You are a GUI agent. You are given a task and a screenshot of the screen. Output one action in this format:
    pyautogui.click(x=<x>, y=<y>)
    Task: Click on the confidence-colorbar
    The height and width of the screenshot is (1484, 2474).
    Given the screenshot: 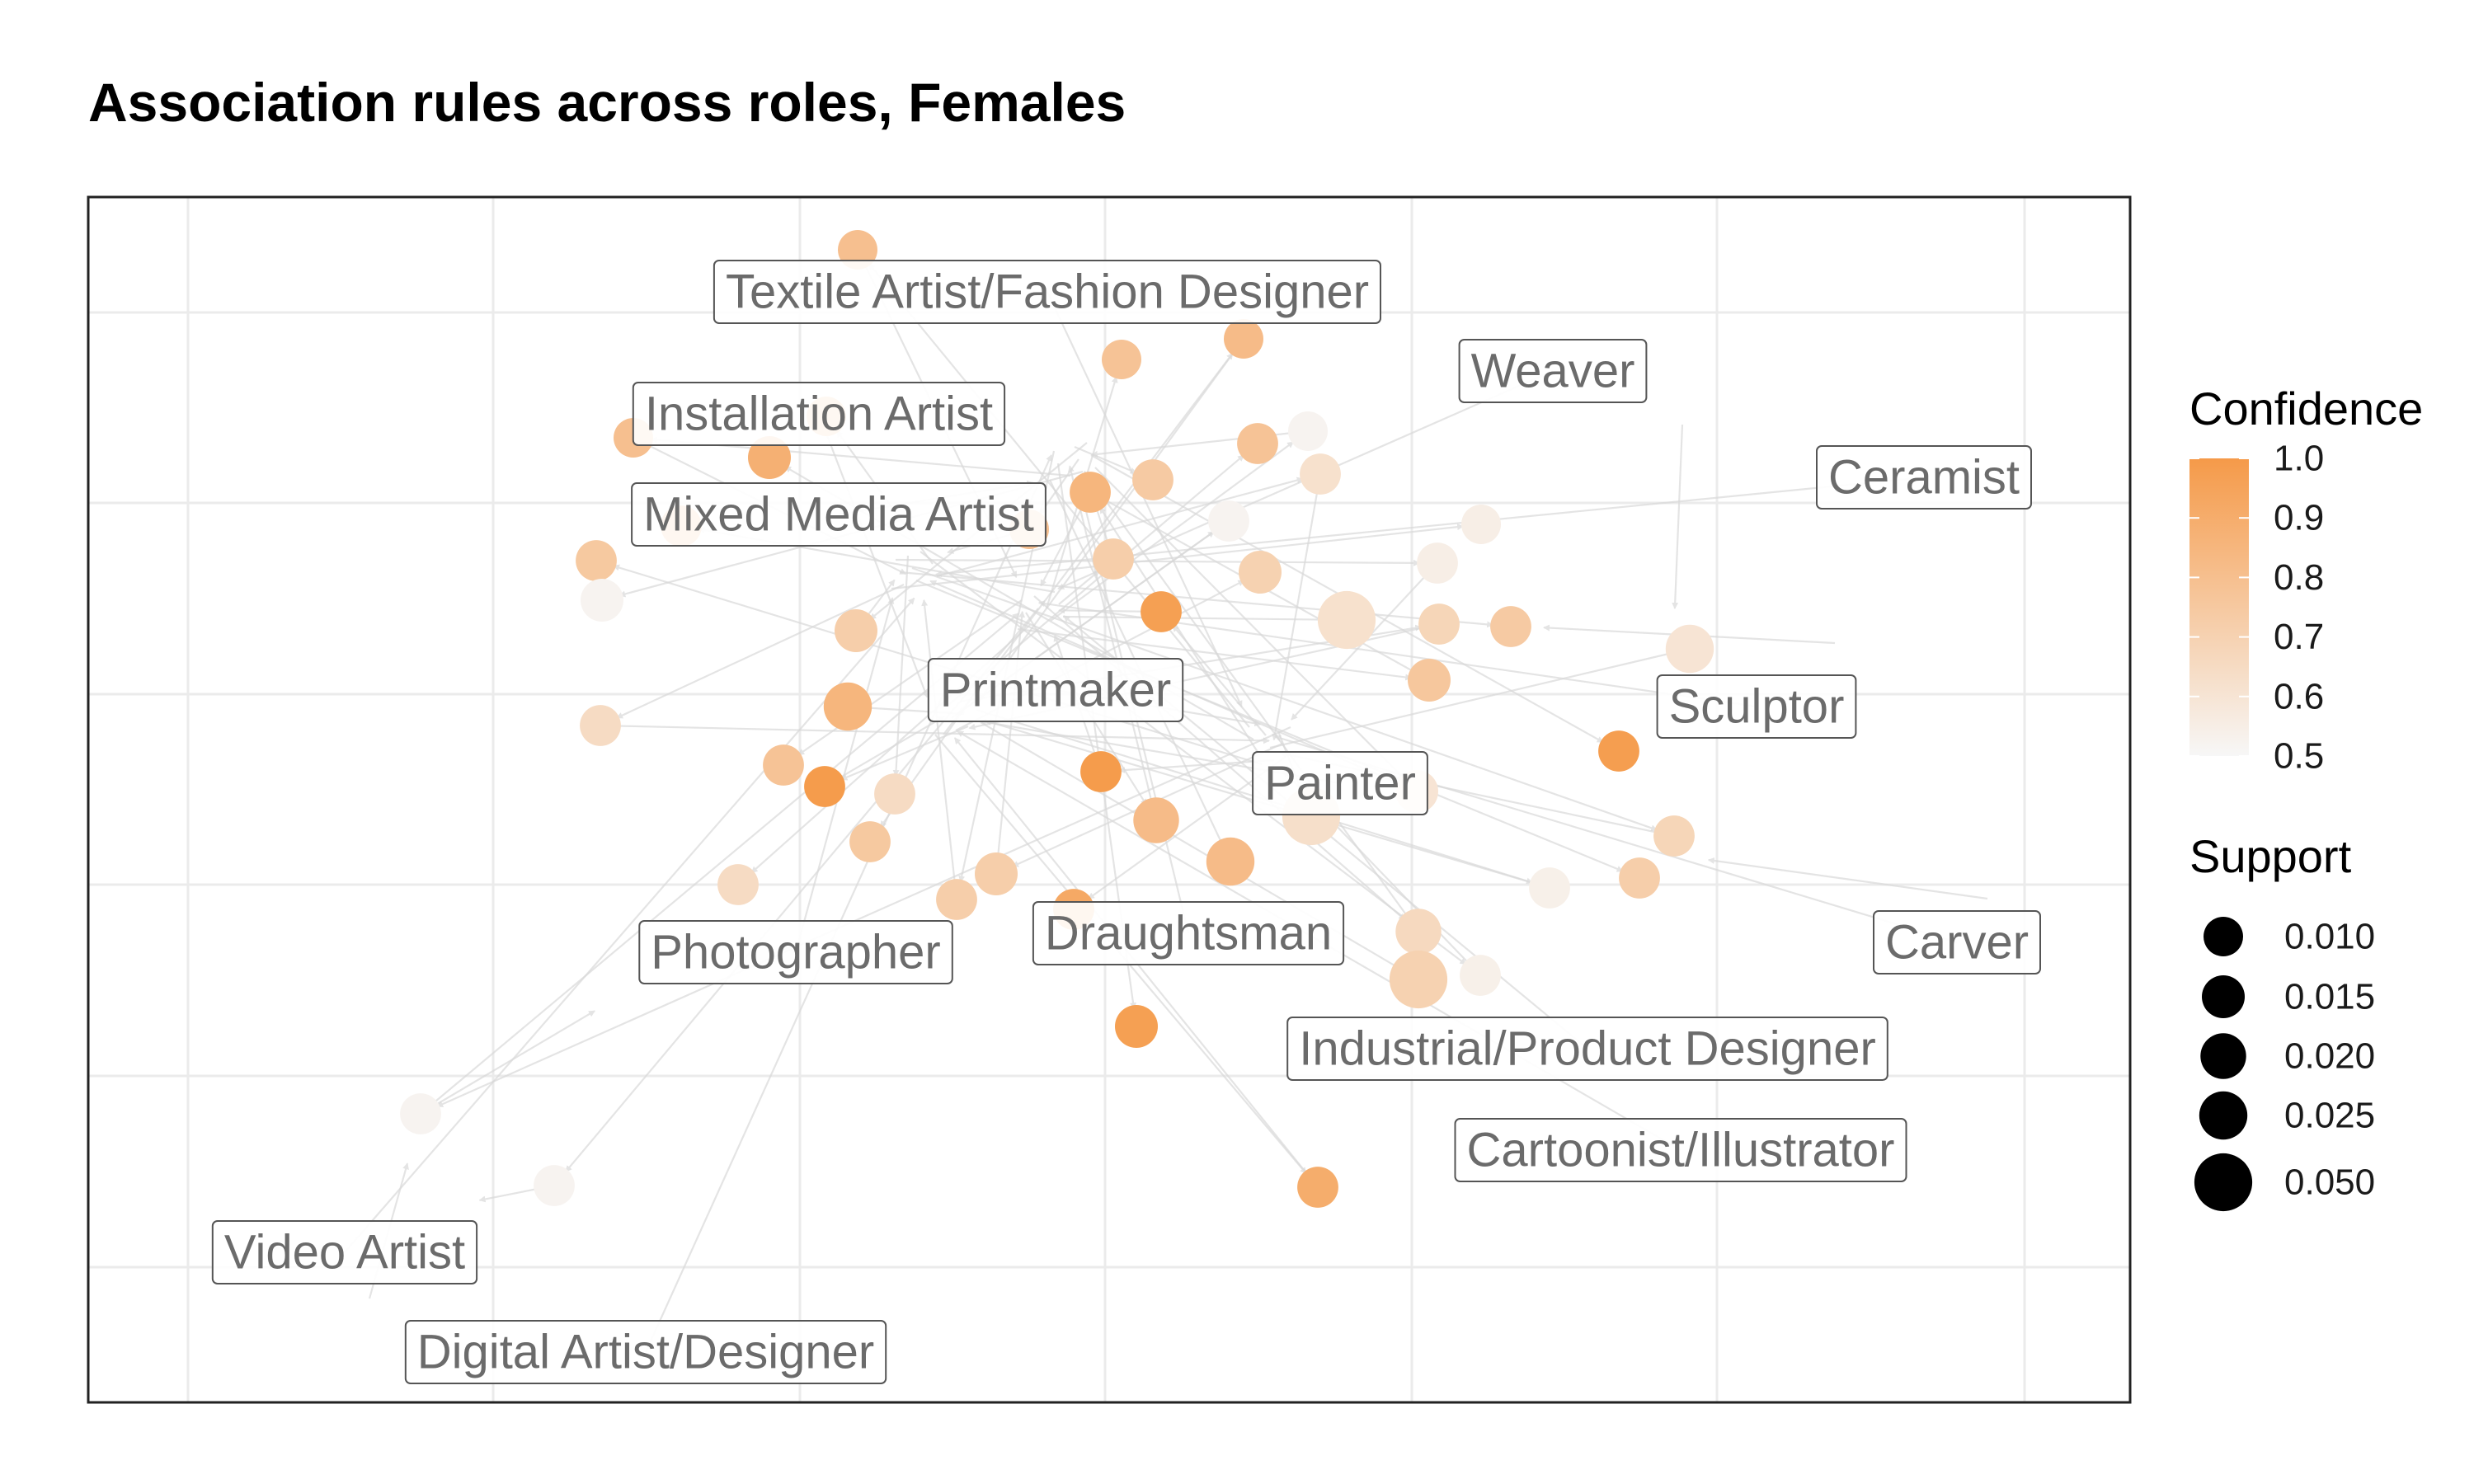 What is the action you would take?
    pyautogui.click(x=2219, y=607)
    